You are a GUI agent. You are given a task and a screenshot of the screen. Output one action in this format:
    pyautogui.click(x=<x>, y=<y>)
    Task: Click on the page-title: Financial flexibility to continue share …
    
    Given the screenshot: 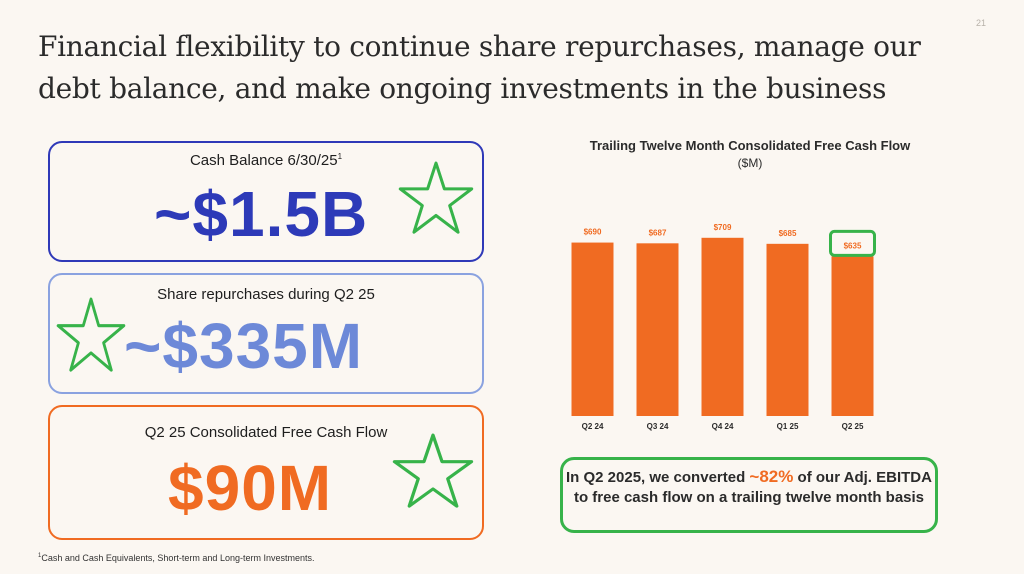 What is the action you would take?
    pyautogui.click(x=479, y=67)
    